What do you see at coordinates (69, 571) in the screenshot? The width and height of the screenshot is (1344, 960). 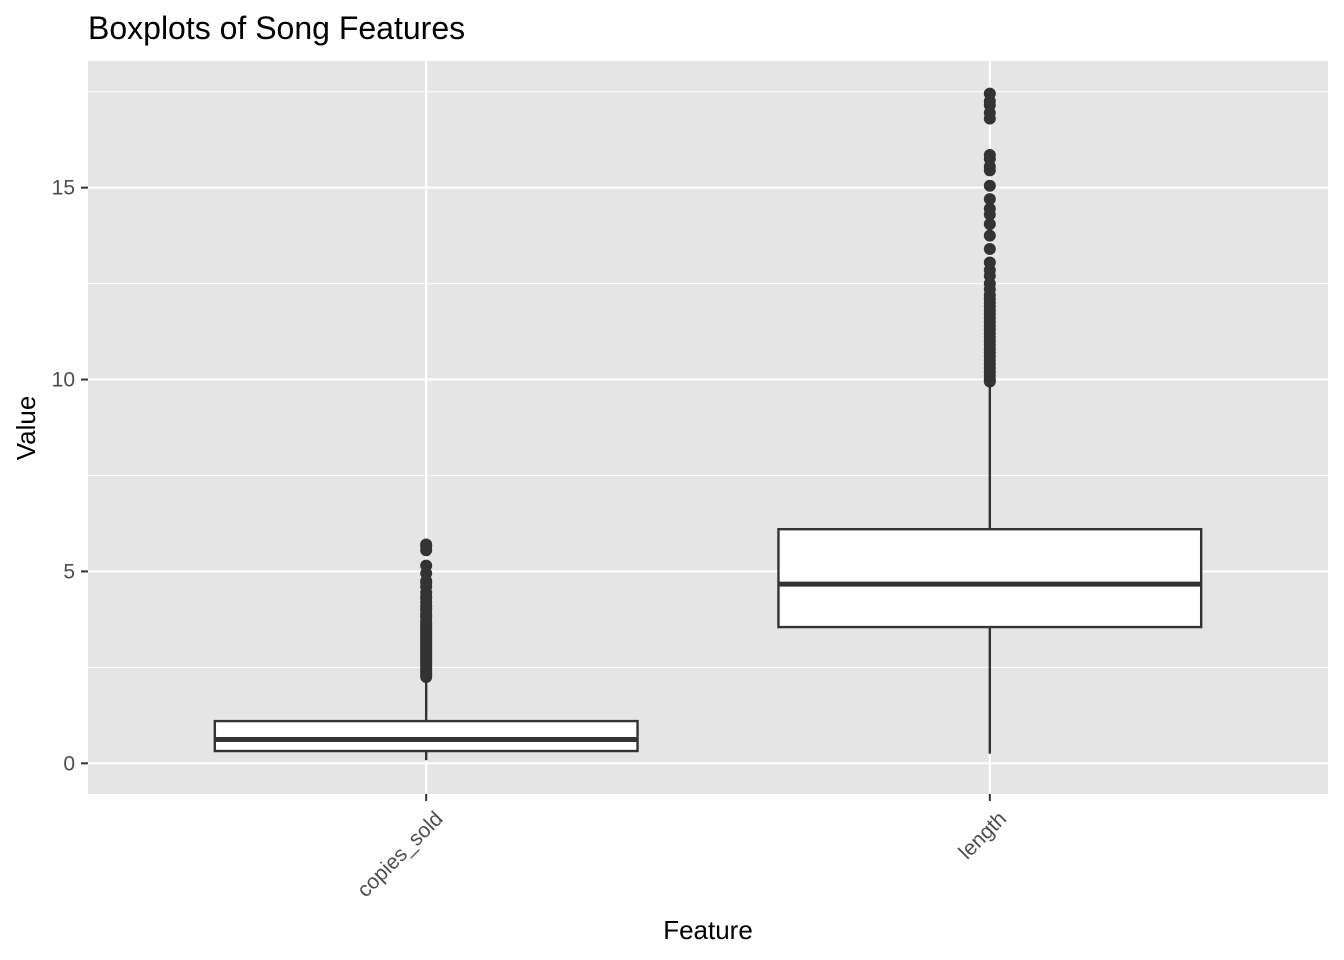 I see `y-tick-label: 5` at bounding box center [69, 571].